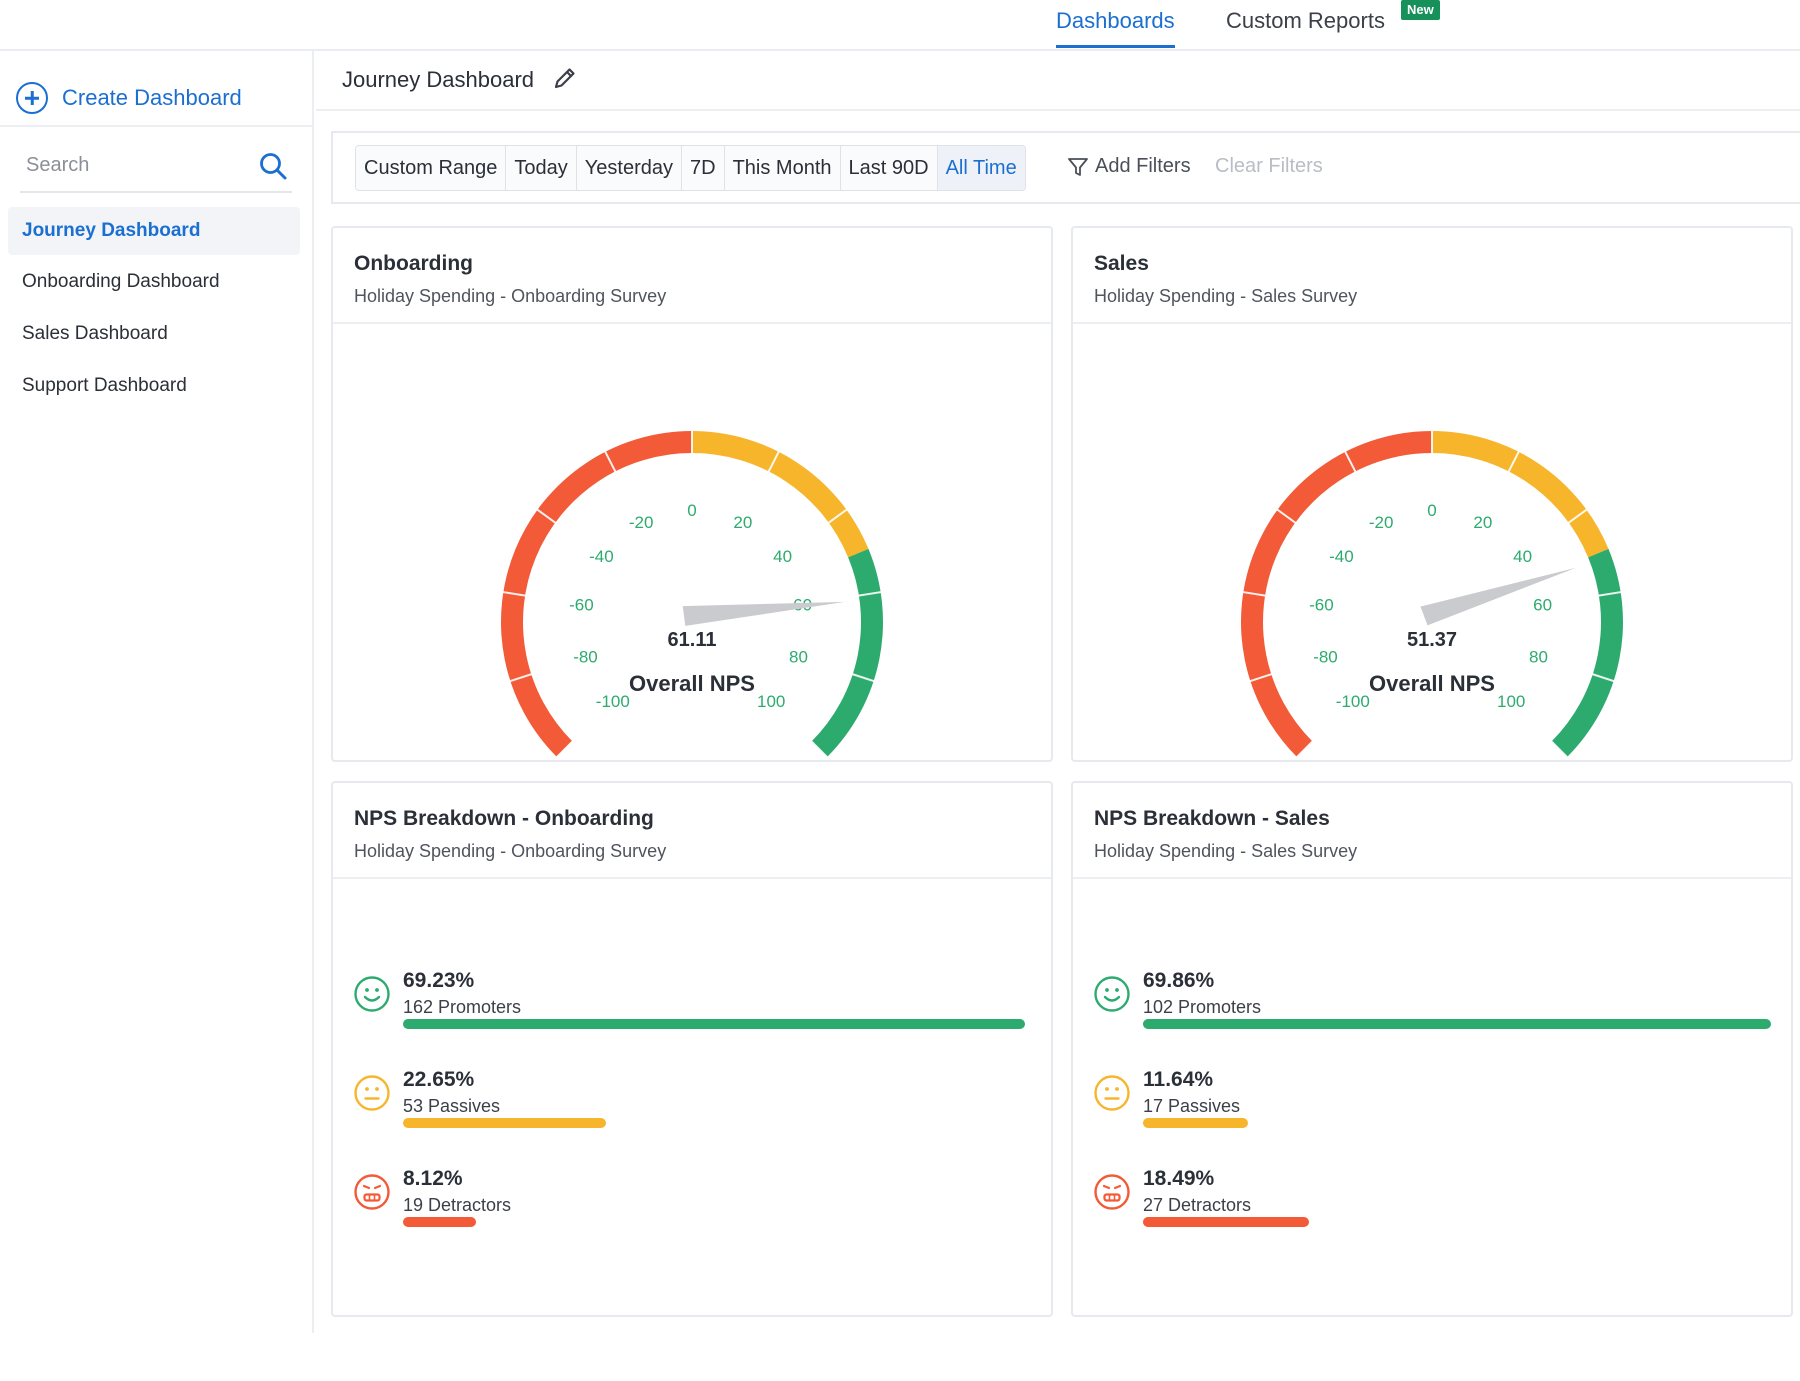 The width and height of the screenshot is (1800, 1381). I want to click on range-last-90d: Last 90D, so click(889, 168).